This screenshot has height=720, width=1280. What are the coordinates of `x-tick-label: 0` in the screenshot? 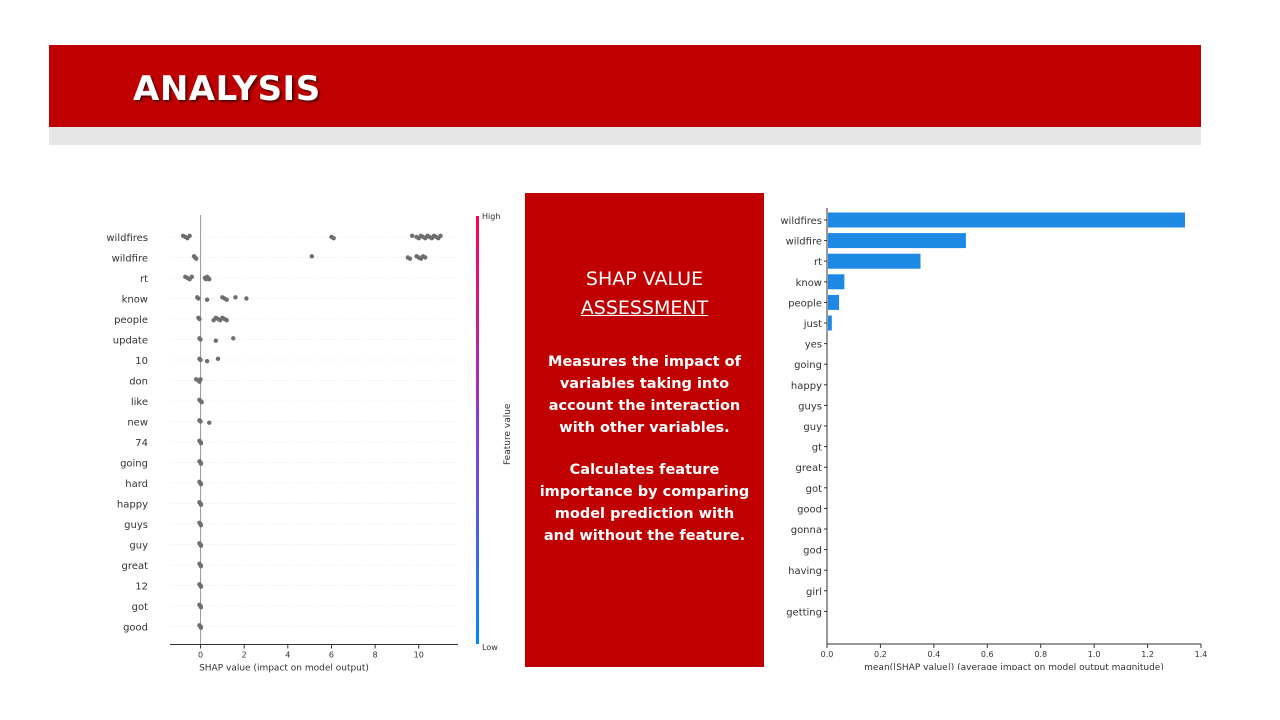 It's located at (200, 655).